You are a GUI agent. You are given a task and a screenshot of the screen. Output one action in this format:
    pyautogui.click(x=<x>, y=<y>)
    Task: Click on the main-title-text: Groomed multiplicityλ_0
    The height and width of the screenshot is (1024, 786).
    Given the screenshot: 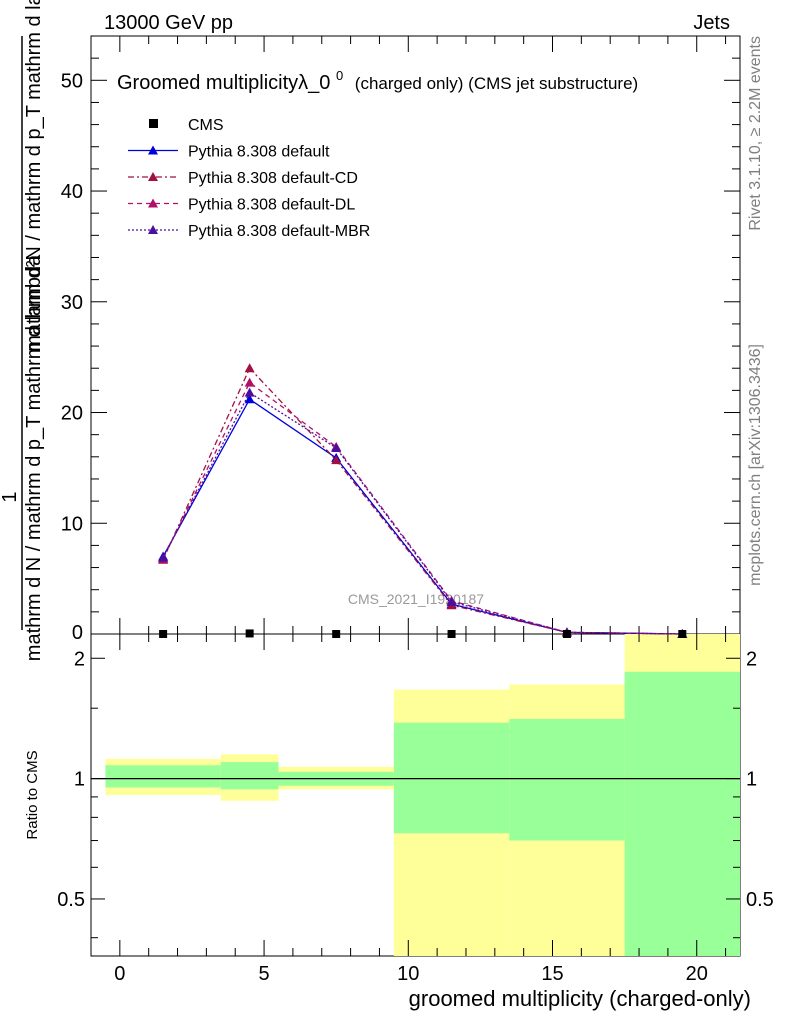 What is the action you would take?
    pyautogui.click(x=223, y=83)
    